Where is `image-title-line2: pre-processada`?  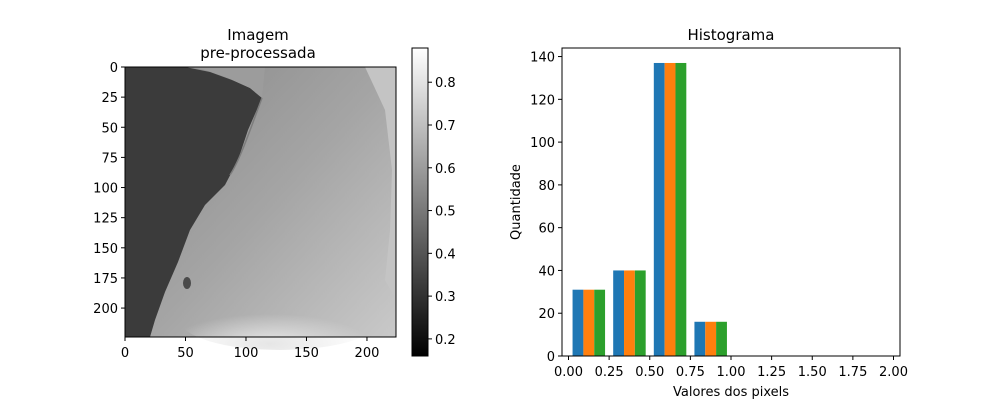 image-title-line2: pre-processada is located at coordinates (258, 53).